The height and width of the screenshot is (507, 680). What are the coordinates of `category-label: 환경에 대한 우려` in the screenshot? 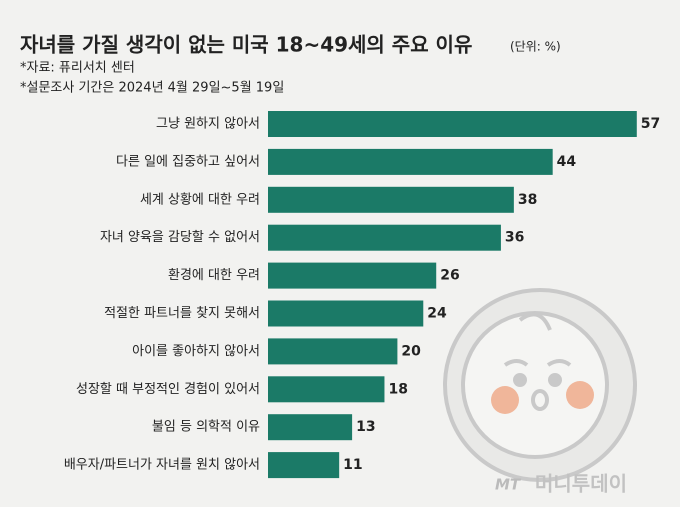 It's located at (214, 275).